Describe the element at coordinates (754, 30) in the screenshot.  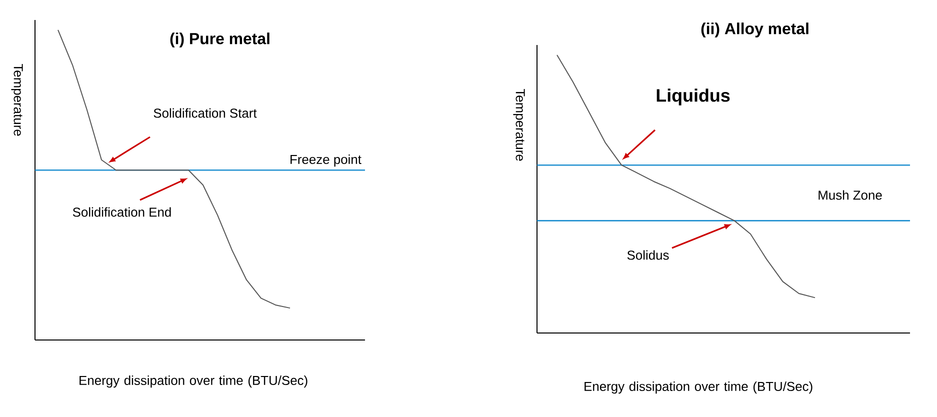
I see `chart-title: (ii) Alloy metal` at that location.